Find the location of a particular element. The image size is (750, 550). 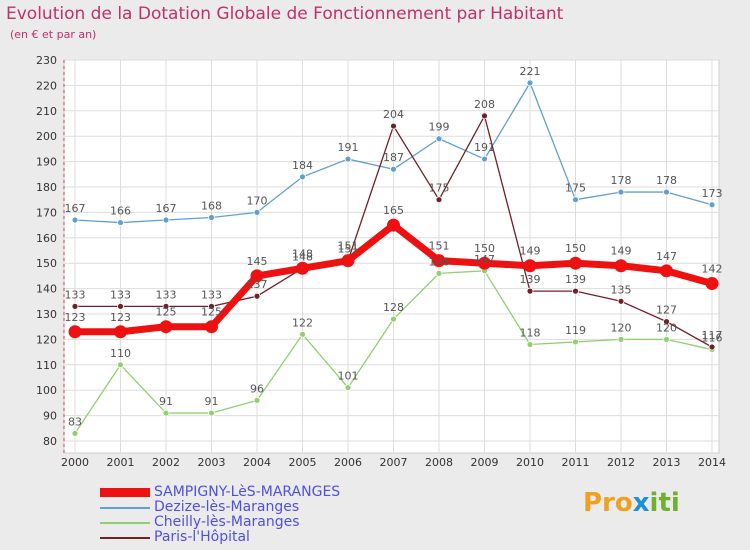

x-tick-label: 2011 is located at coordinates (576, 462).